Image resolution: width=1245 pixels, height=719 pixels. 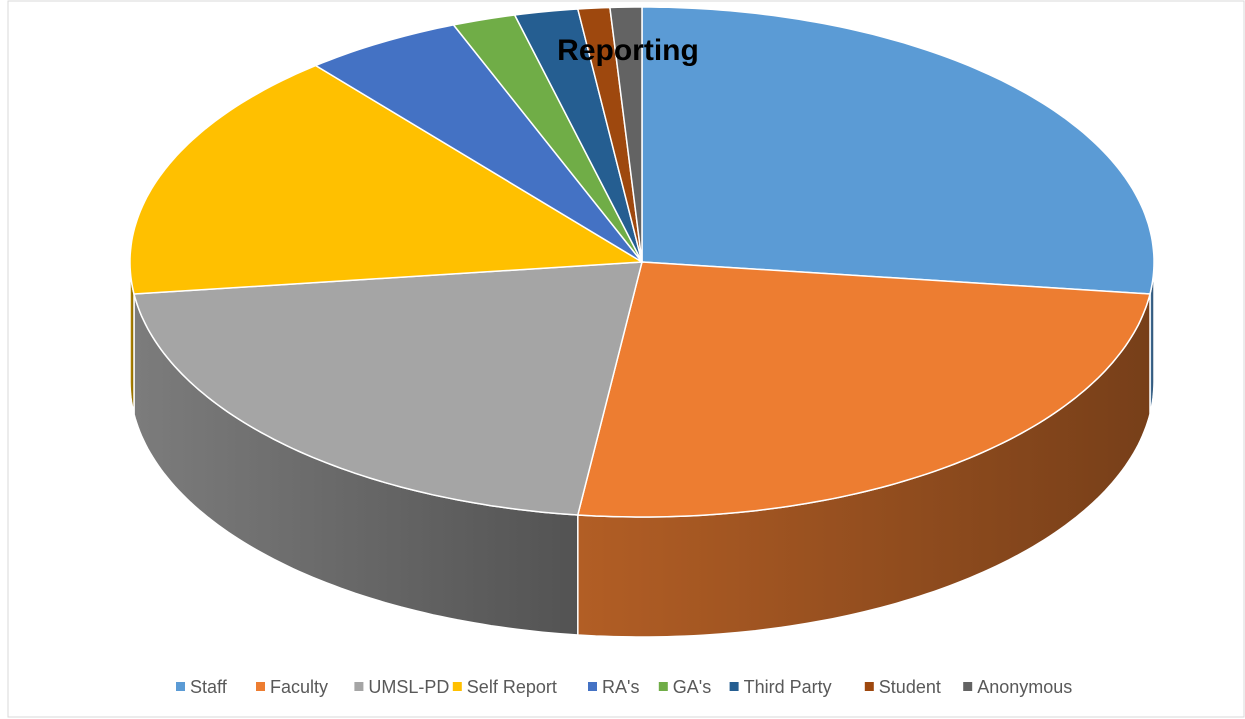 I want to click on legend-label: Anonymous, so click(x=1024, y=687).